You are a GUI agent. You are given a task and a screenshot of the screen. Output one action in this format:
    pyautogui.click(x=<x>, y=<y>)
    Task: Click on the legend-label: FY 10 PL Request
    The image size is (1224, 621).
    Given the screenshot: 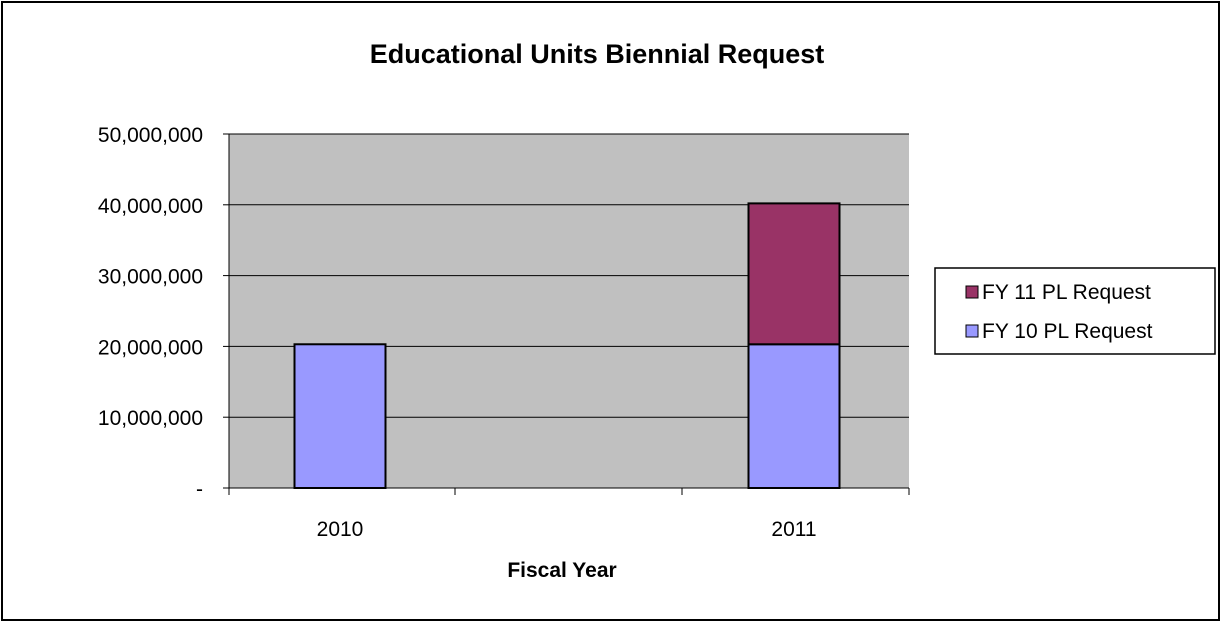 What is the action you would take?
    pyautogui.click(x=1067, y=331)
    